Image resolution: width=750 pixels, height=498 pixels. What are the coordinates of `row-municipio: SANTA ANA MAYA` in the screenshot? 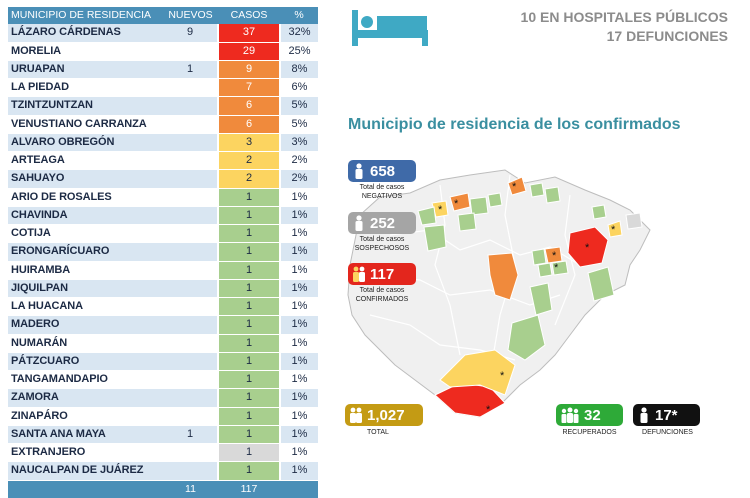 It's located at (85, 435).